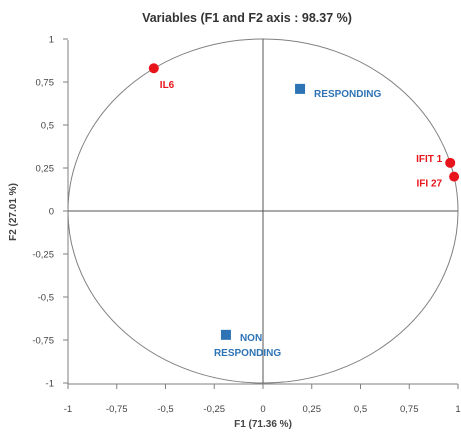  Describe the element at coordinates (360, 409) in the screenshot. I see `x-tick-label: 0,5` at that location.